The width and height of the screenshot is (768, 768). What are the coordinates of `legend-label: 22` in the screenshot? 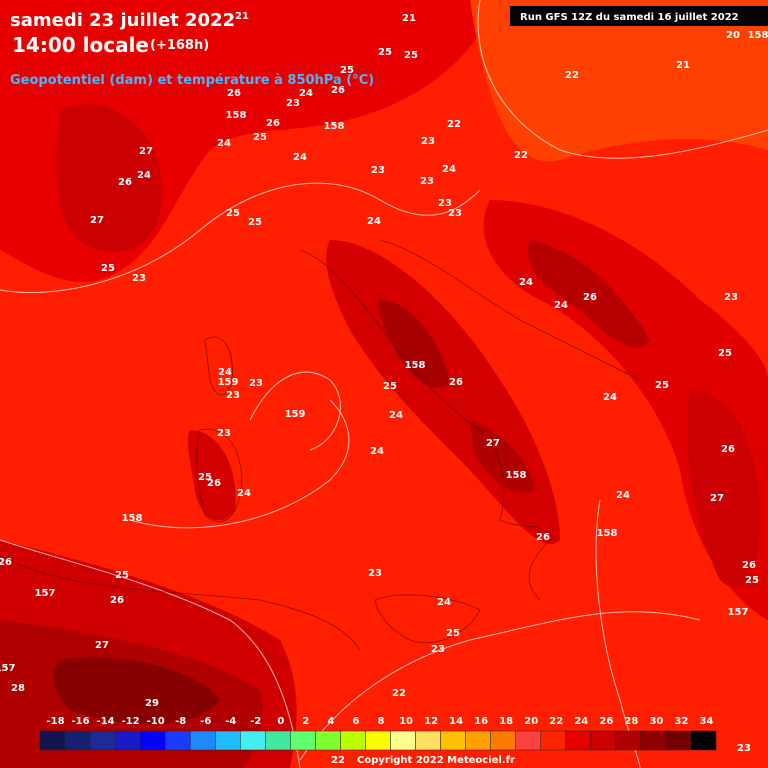 It's located at (556, 721).